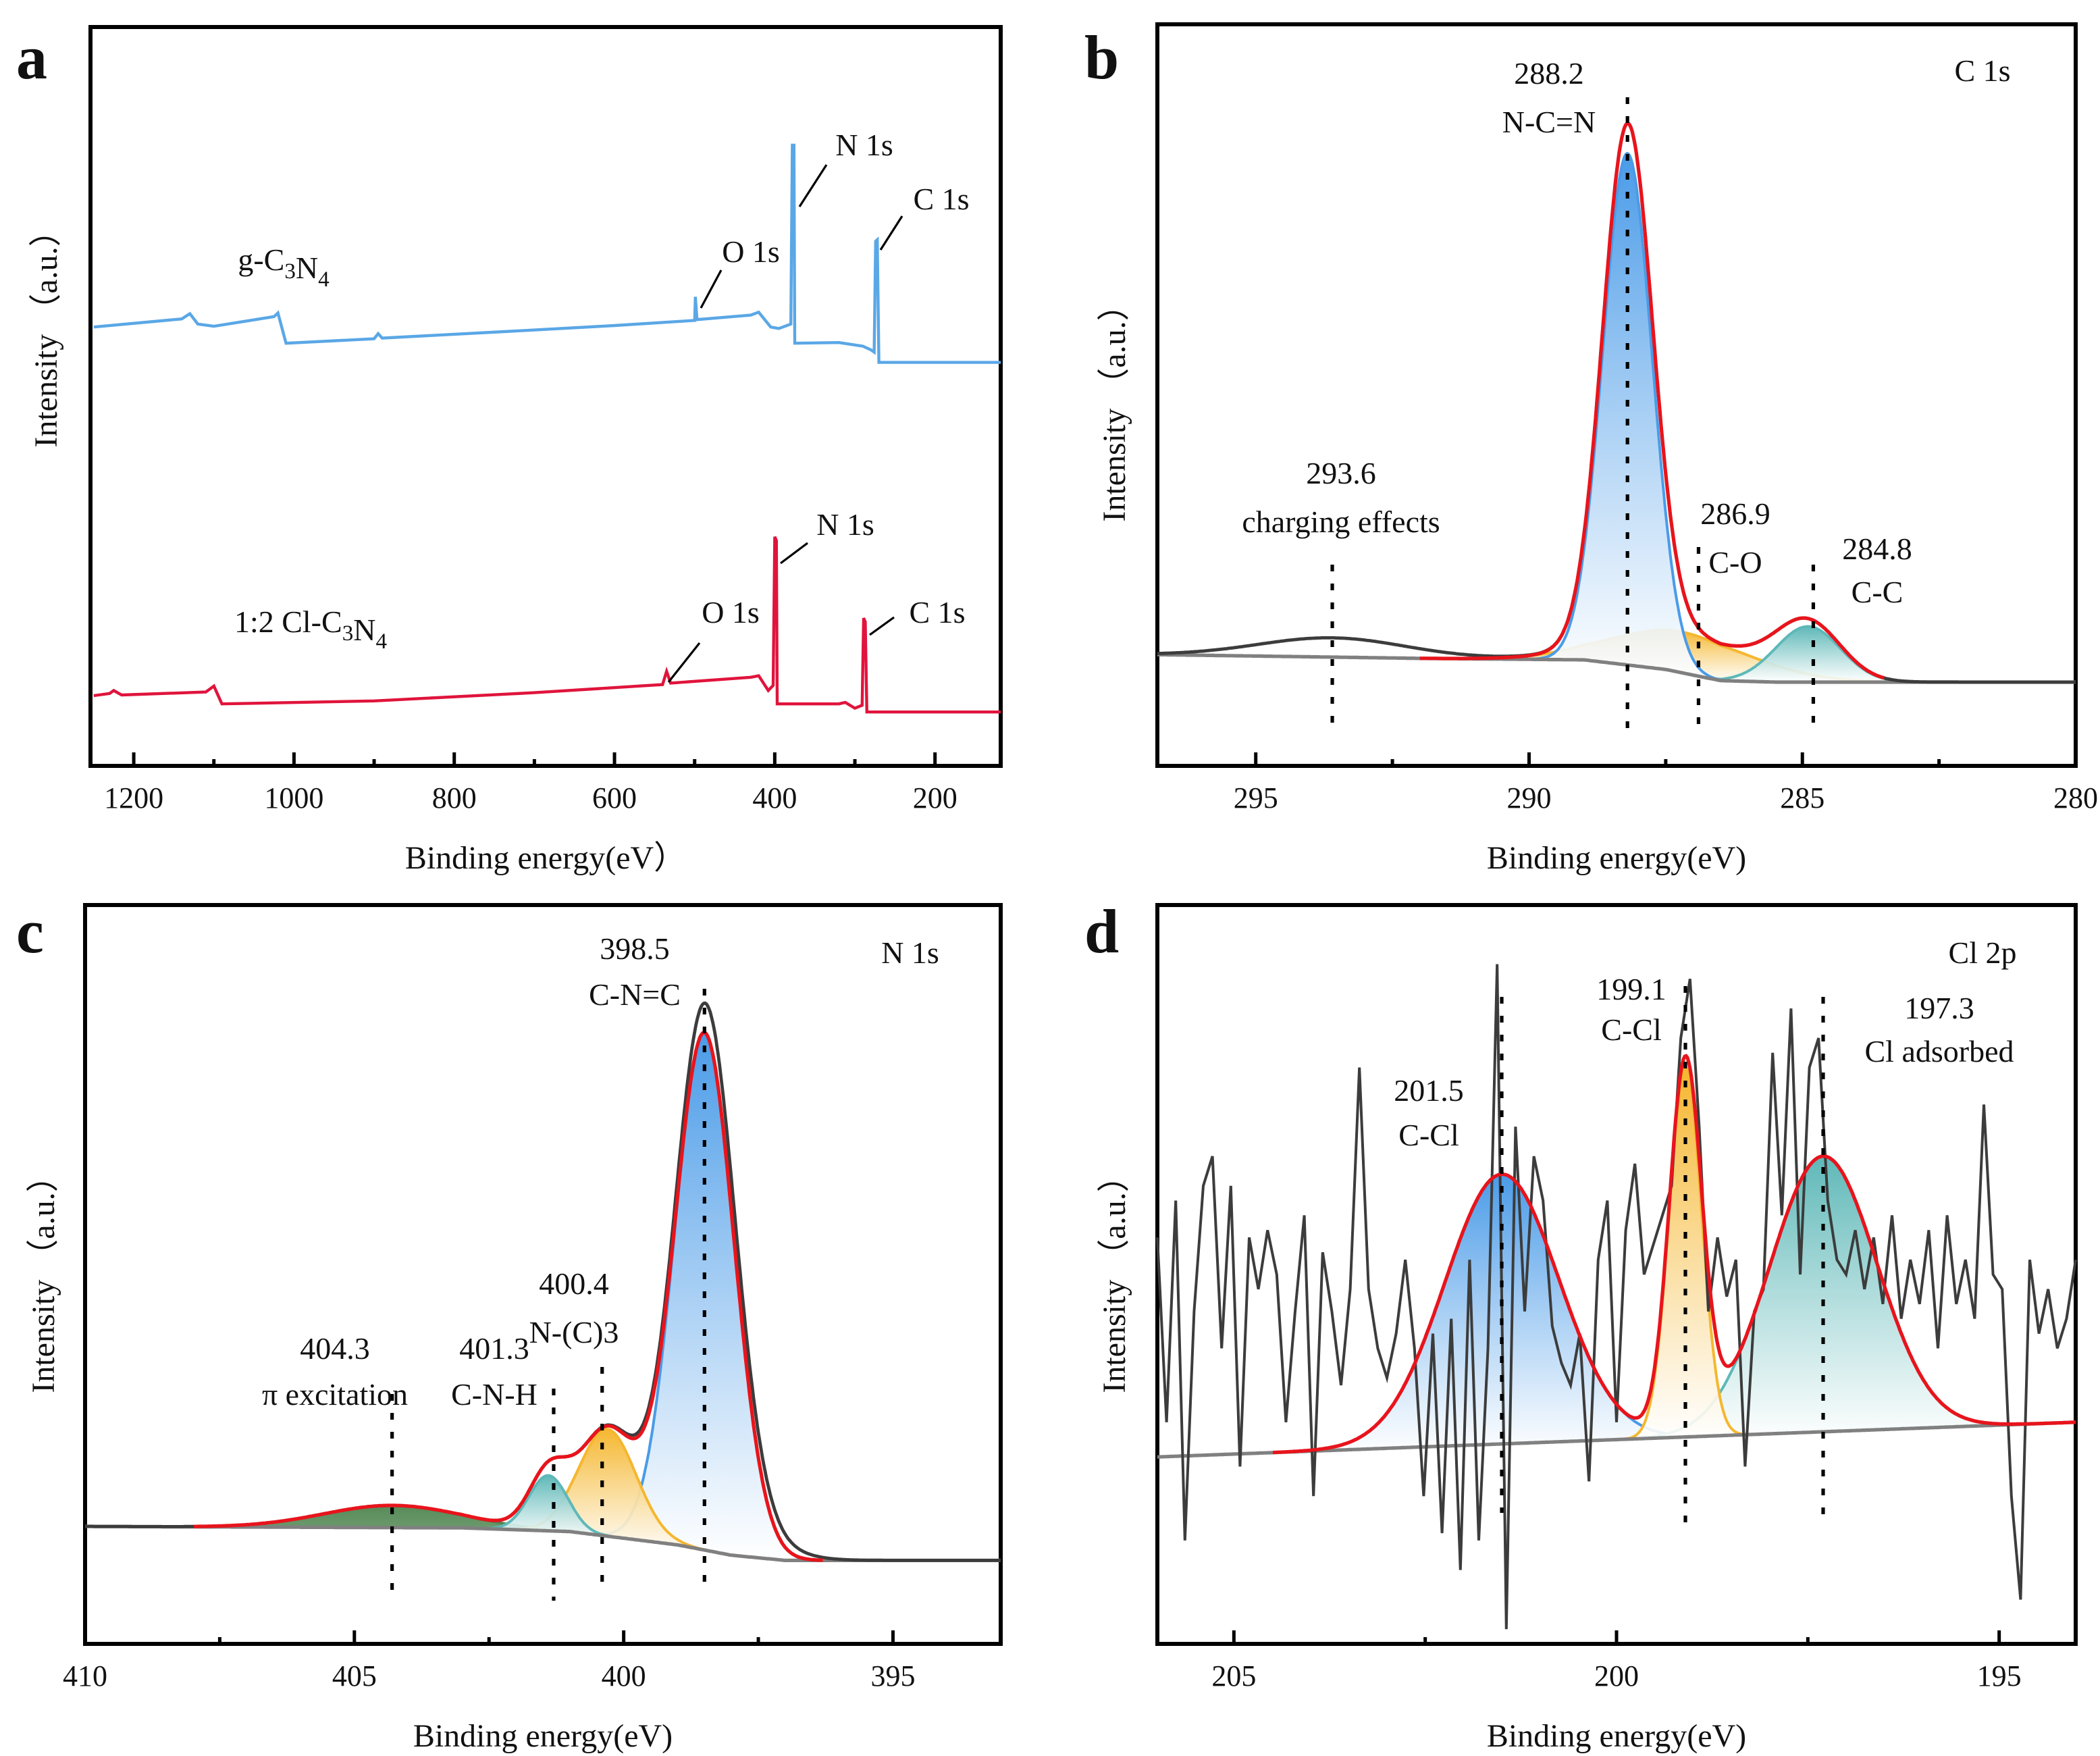 This screenshot has height=1756, width=2100. I want to click on region-title: N 1s, so click(910, 953).